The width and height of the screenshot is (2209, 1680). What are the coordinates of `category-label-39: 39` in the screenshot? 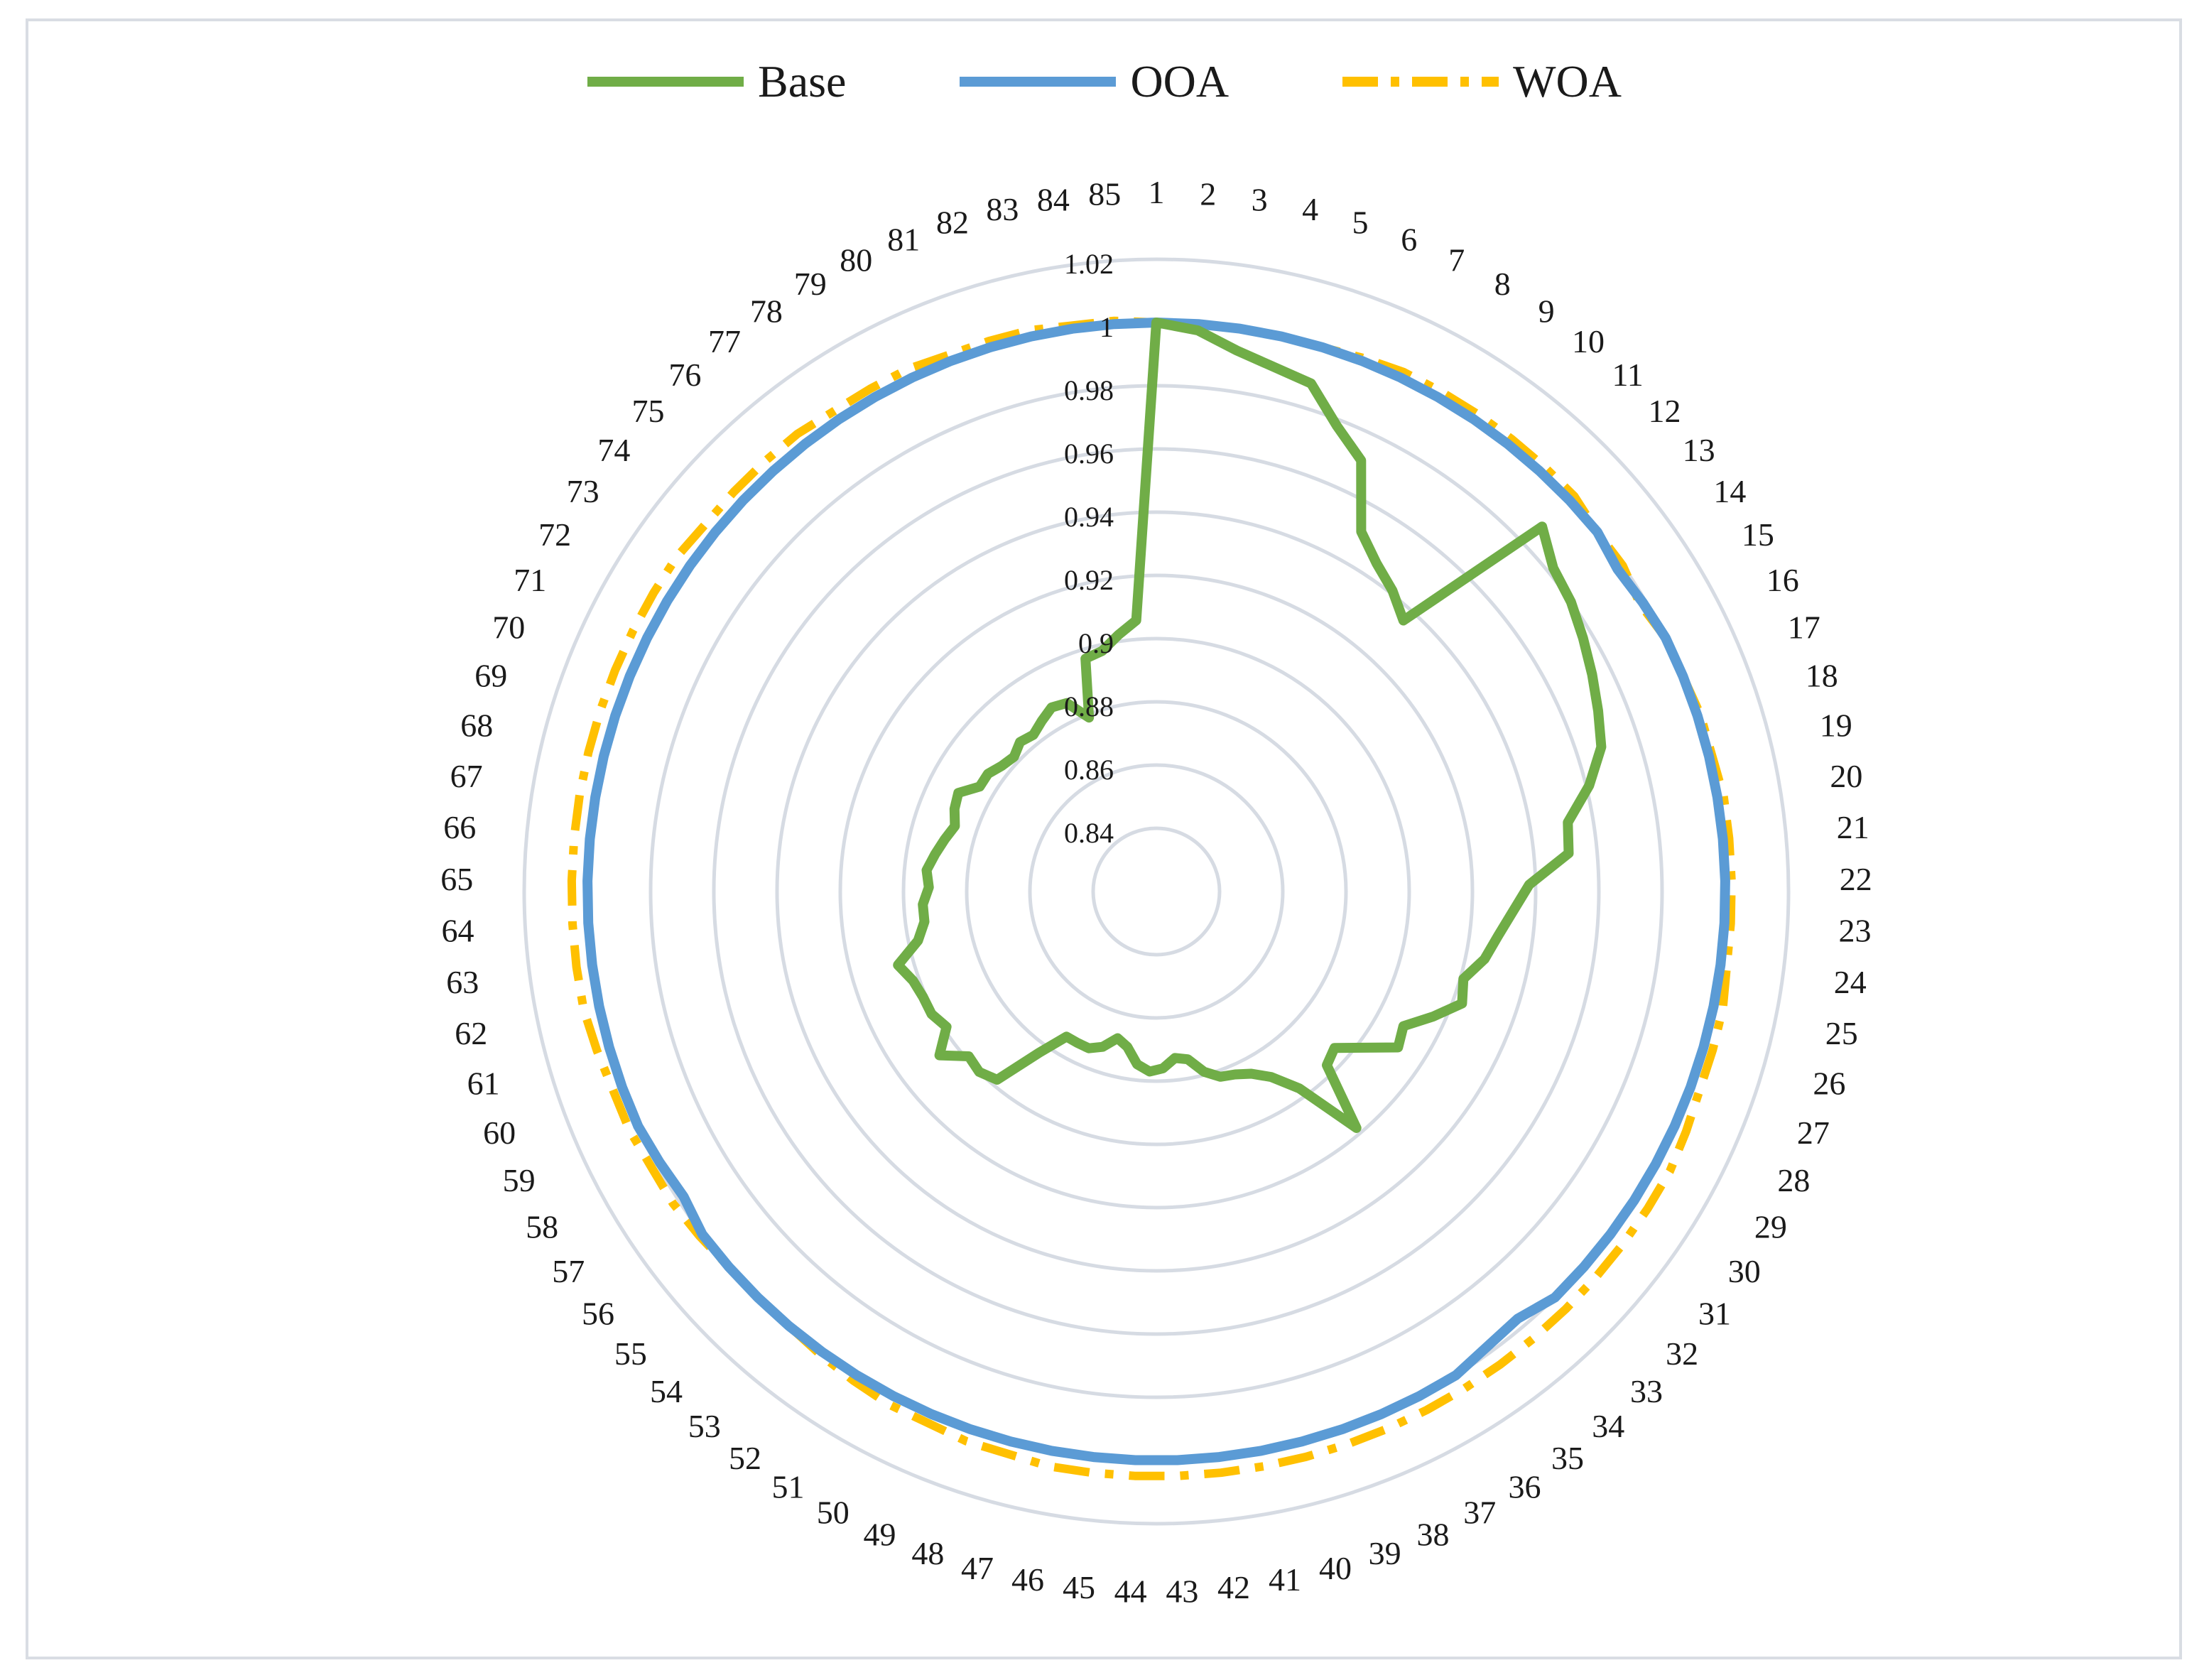 It's located at (1385, 1553).